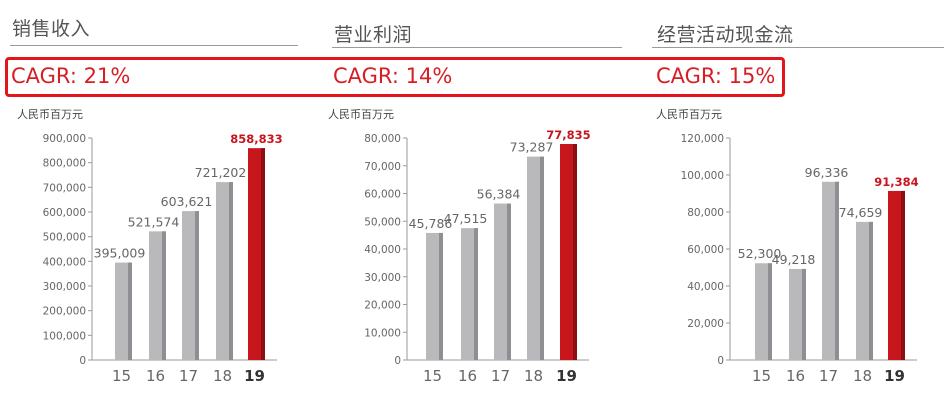  Describe the element at coordinates (221, 172) in the screenshot. I see `value-label: 721,202` at that location.